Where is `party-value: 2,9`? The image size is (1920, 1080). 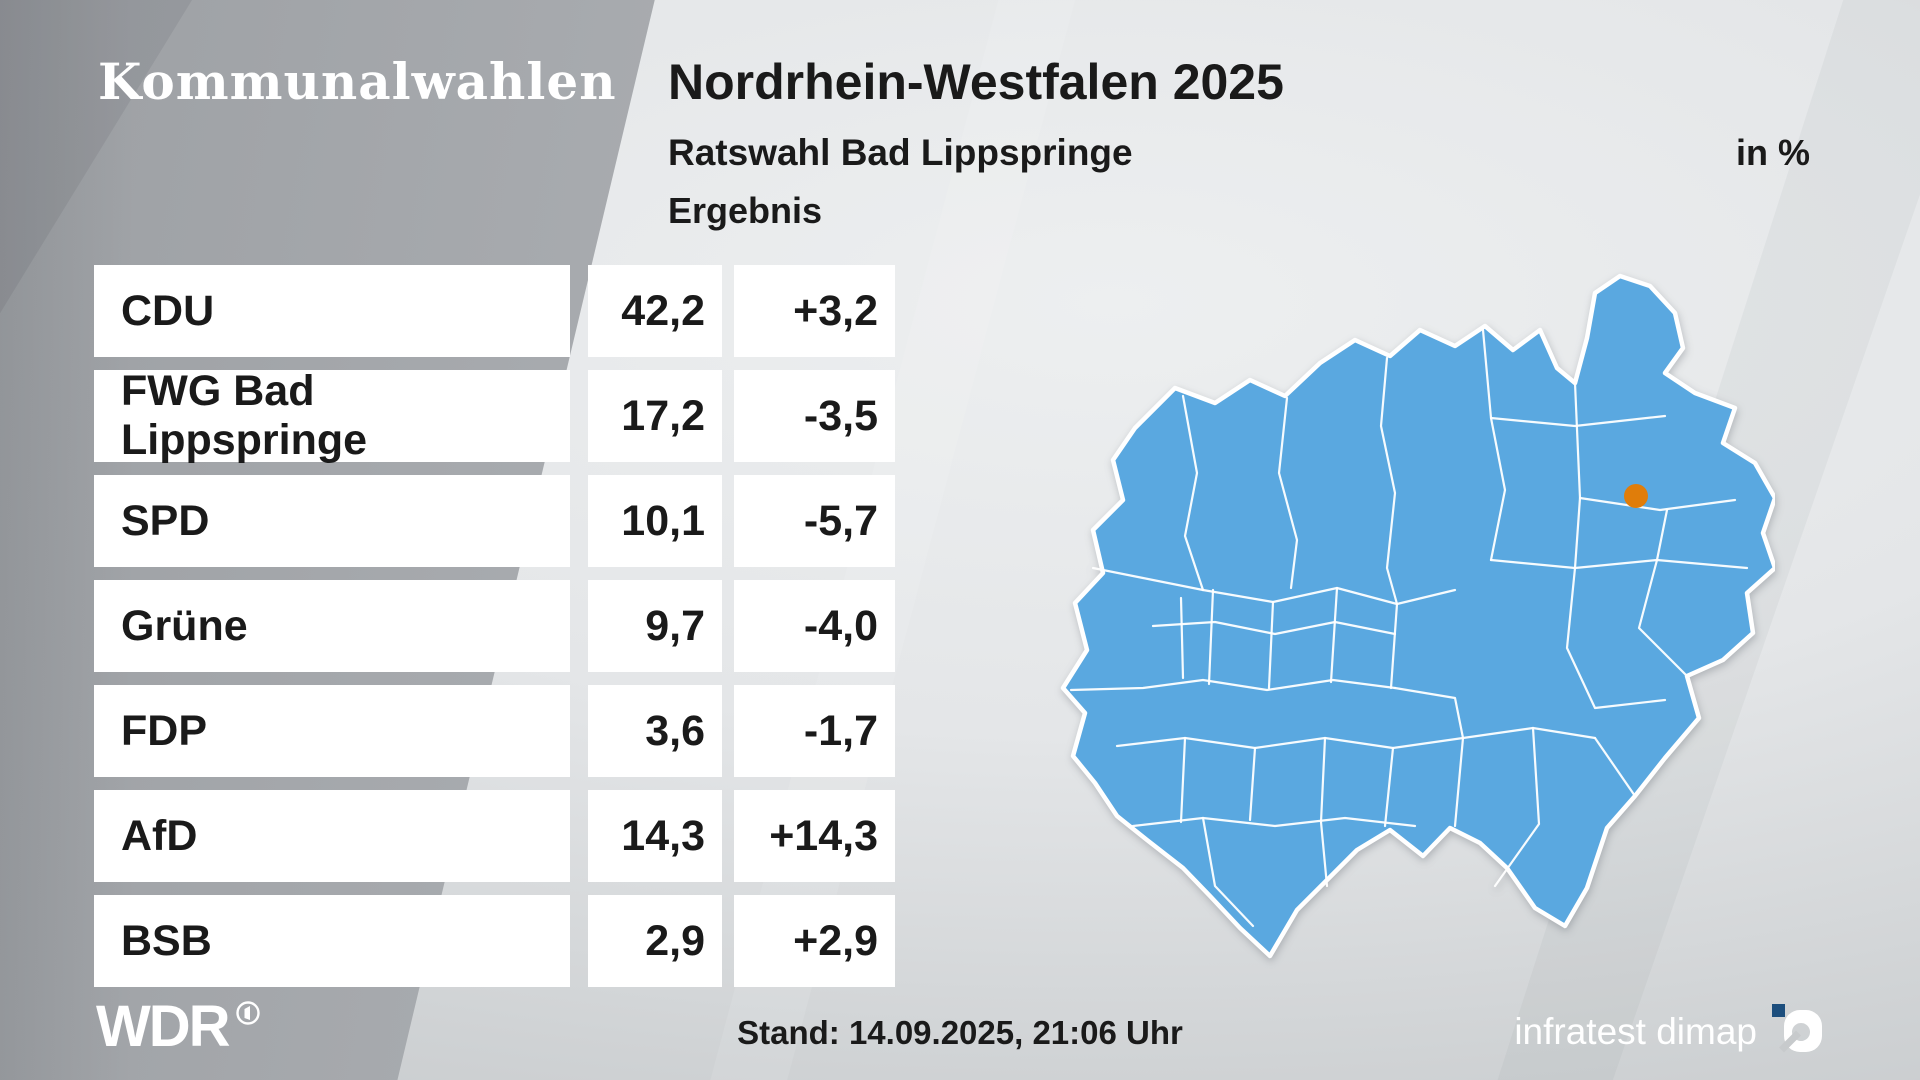 party-value: 2,9 is located at coordinates (655, 941).